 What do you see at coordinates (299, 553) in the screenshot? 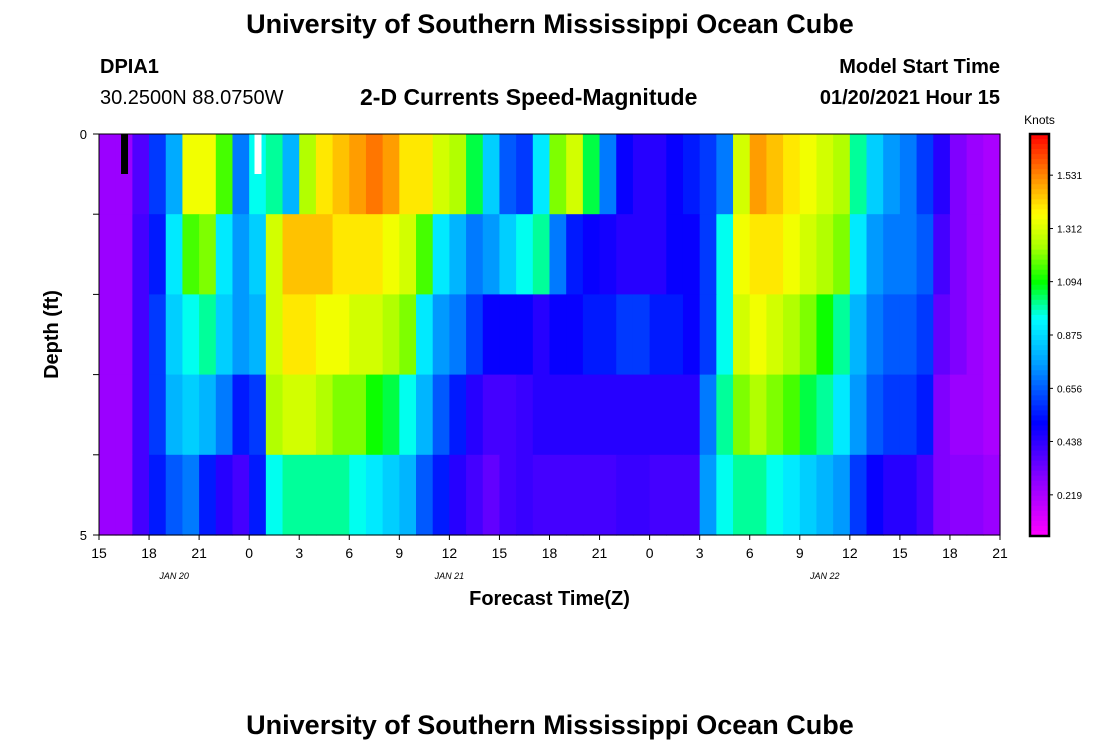
I see `x-tick-label: 3` at bounding box center [299, 553].